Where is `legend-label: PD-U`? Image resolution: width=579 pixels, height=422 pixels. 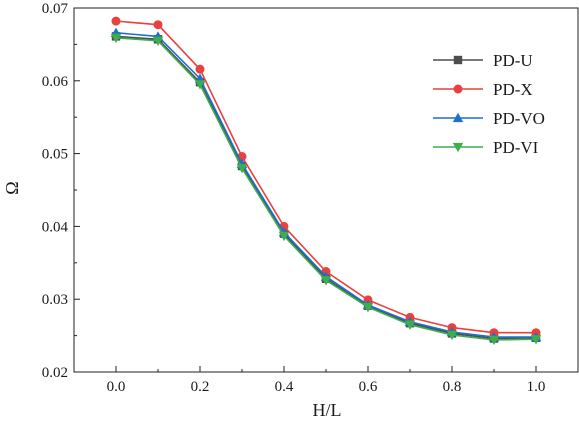 legend-label: PD-U is located at coordinates (513, 60).